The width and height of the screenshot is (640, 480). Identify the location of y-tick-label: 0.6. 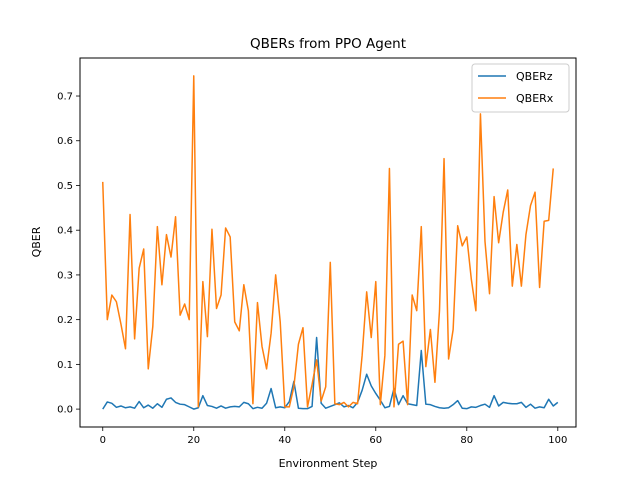
(65, 141).